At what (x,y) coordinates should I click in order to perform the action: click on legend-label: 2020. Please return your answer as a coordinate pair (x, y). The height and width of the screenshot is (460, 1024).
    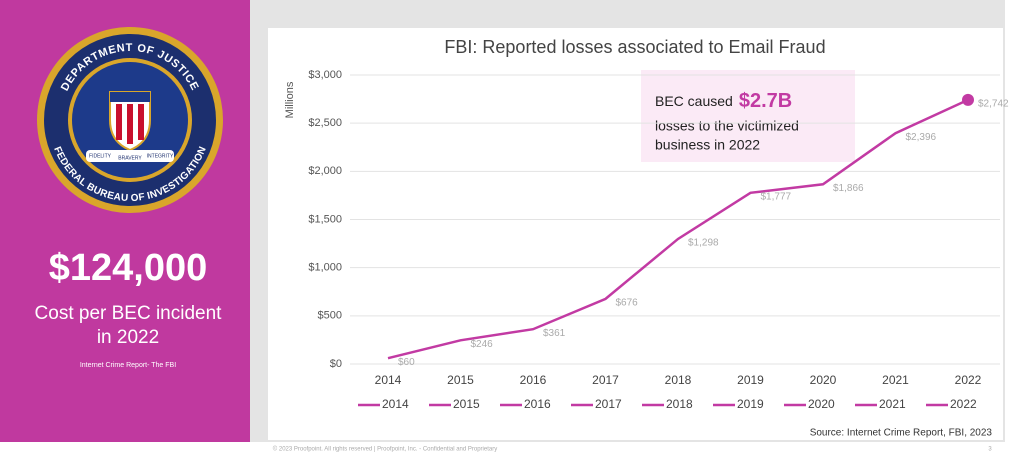
    Looking at the image, I should click on (821, 404).